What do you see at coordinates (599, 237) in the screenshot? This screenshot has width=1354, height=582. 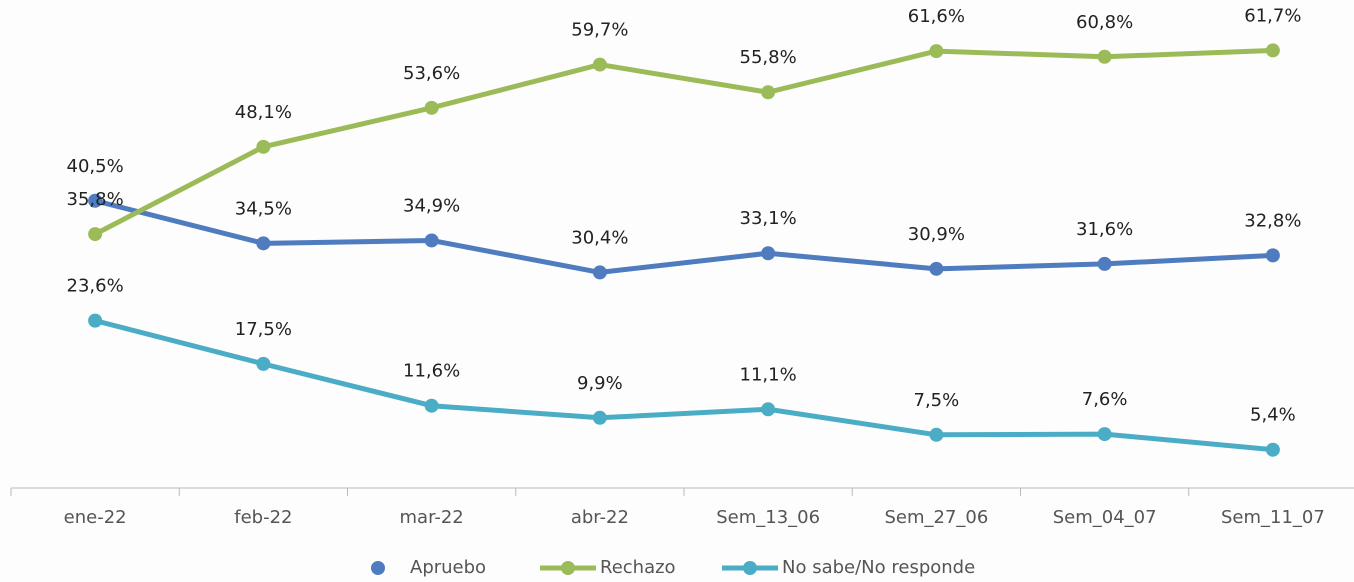 I see `data-label: 30,4%` at bounding box center [599, 237].